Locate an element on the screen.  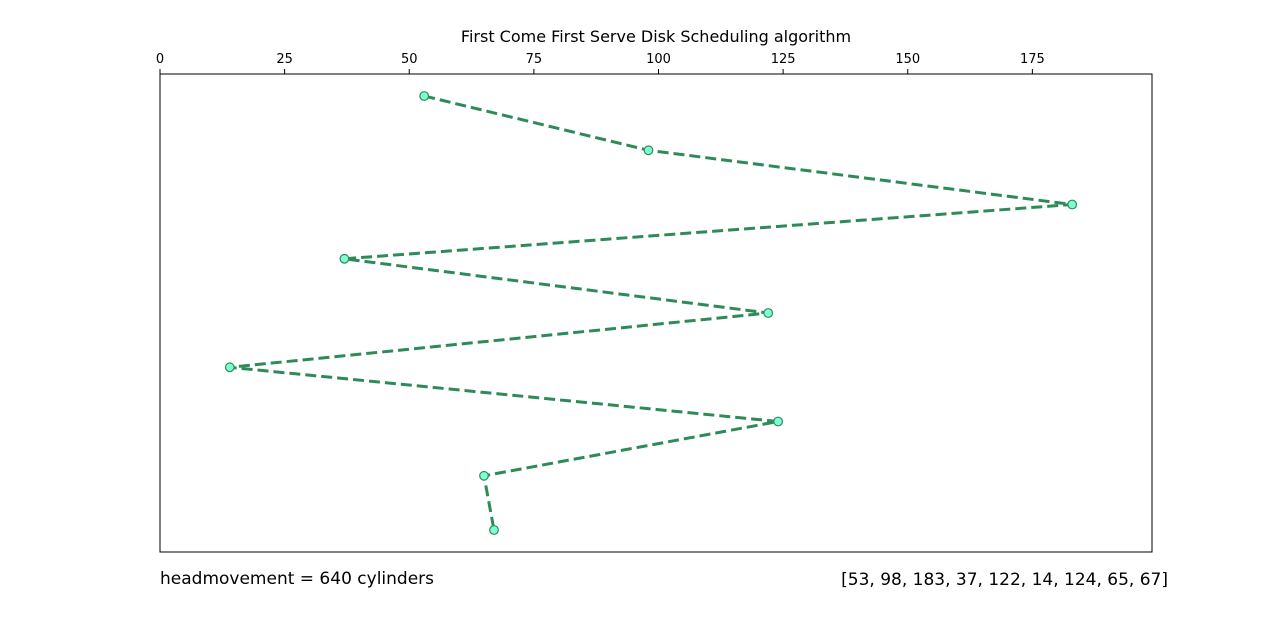
x-axis: 0 25 50 75 100 125 150 175 is located at coordinates (600, 63).